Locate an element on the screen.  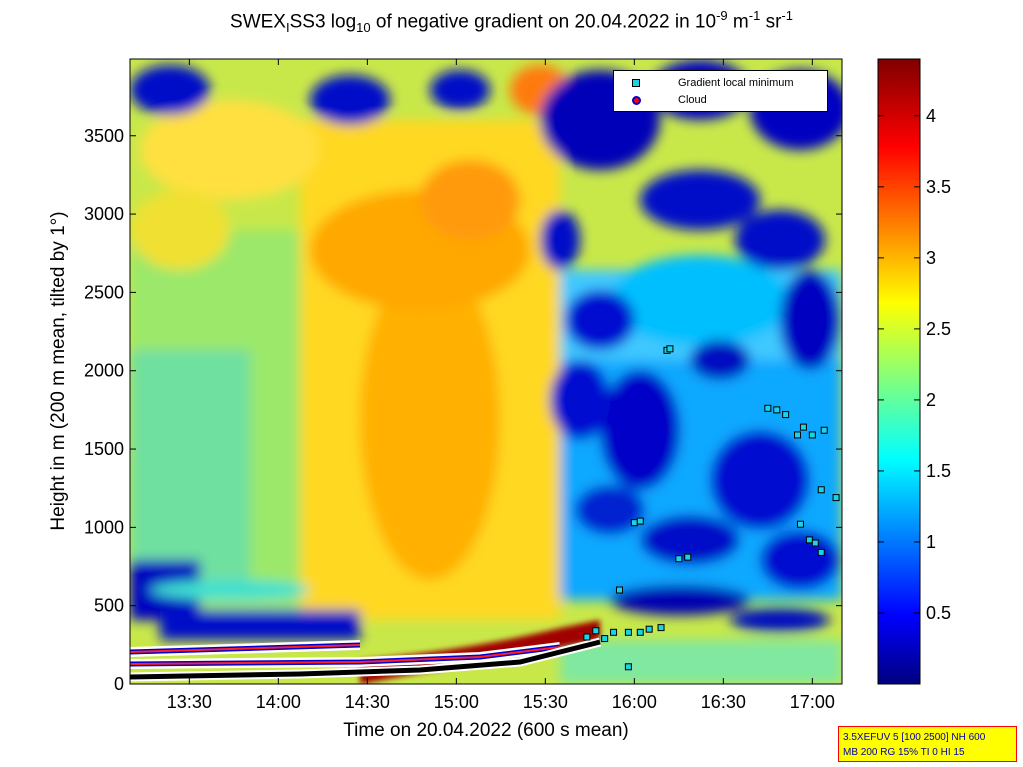
y-tick-label: 2500 is located at coordinates (104, 292).